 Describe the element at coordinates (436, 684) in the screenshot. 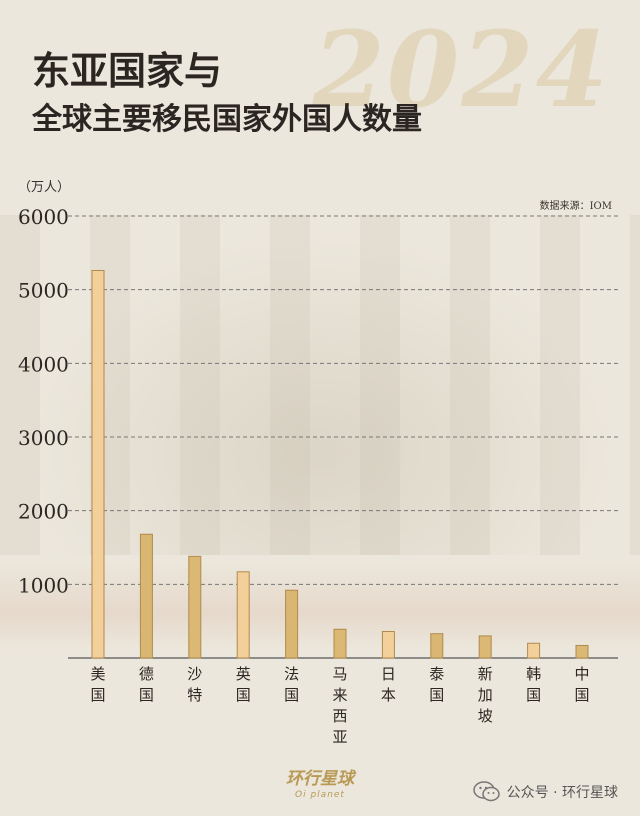

I see `category-label: 泰国` at that location.